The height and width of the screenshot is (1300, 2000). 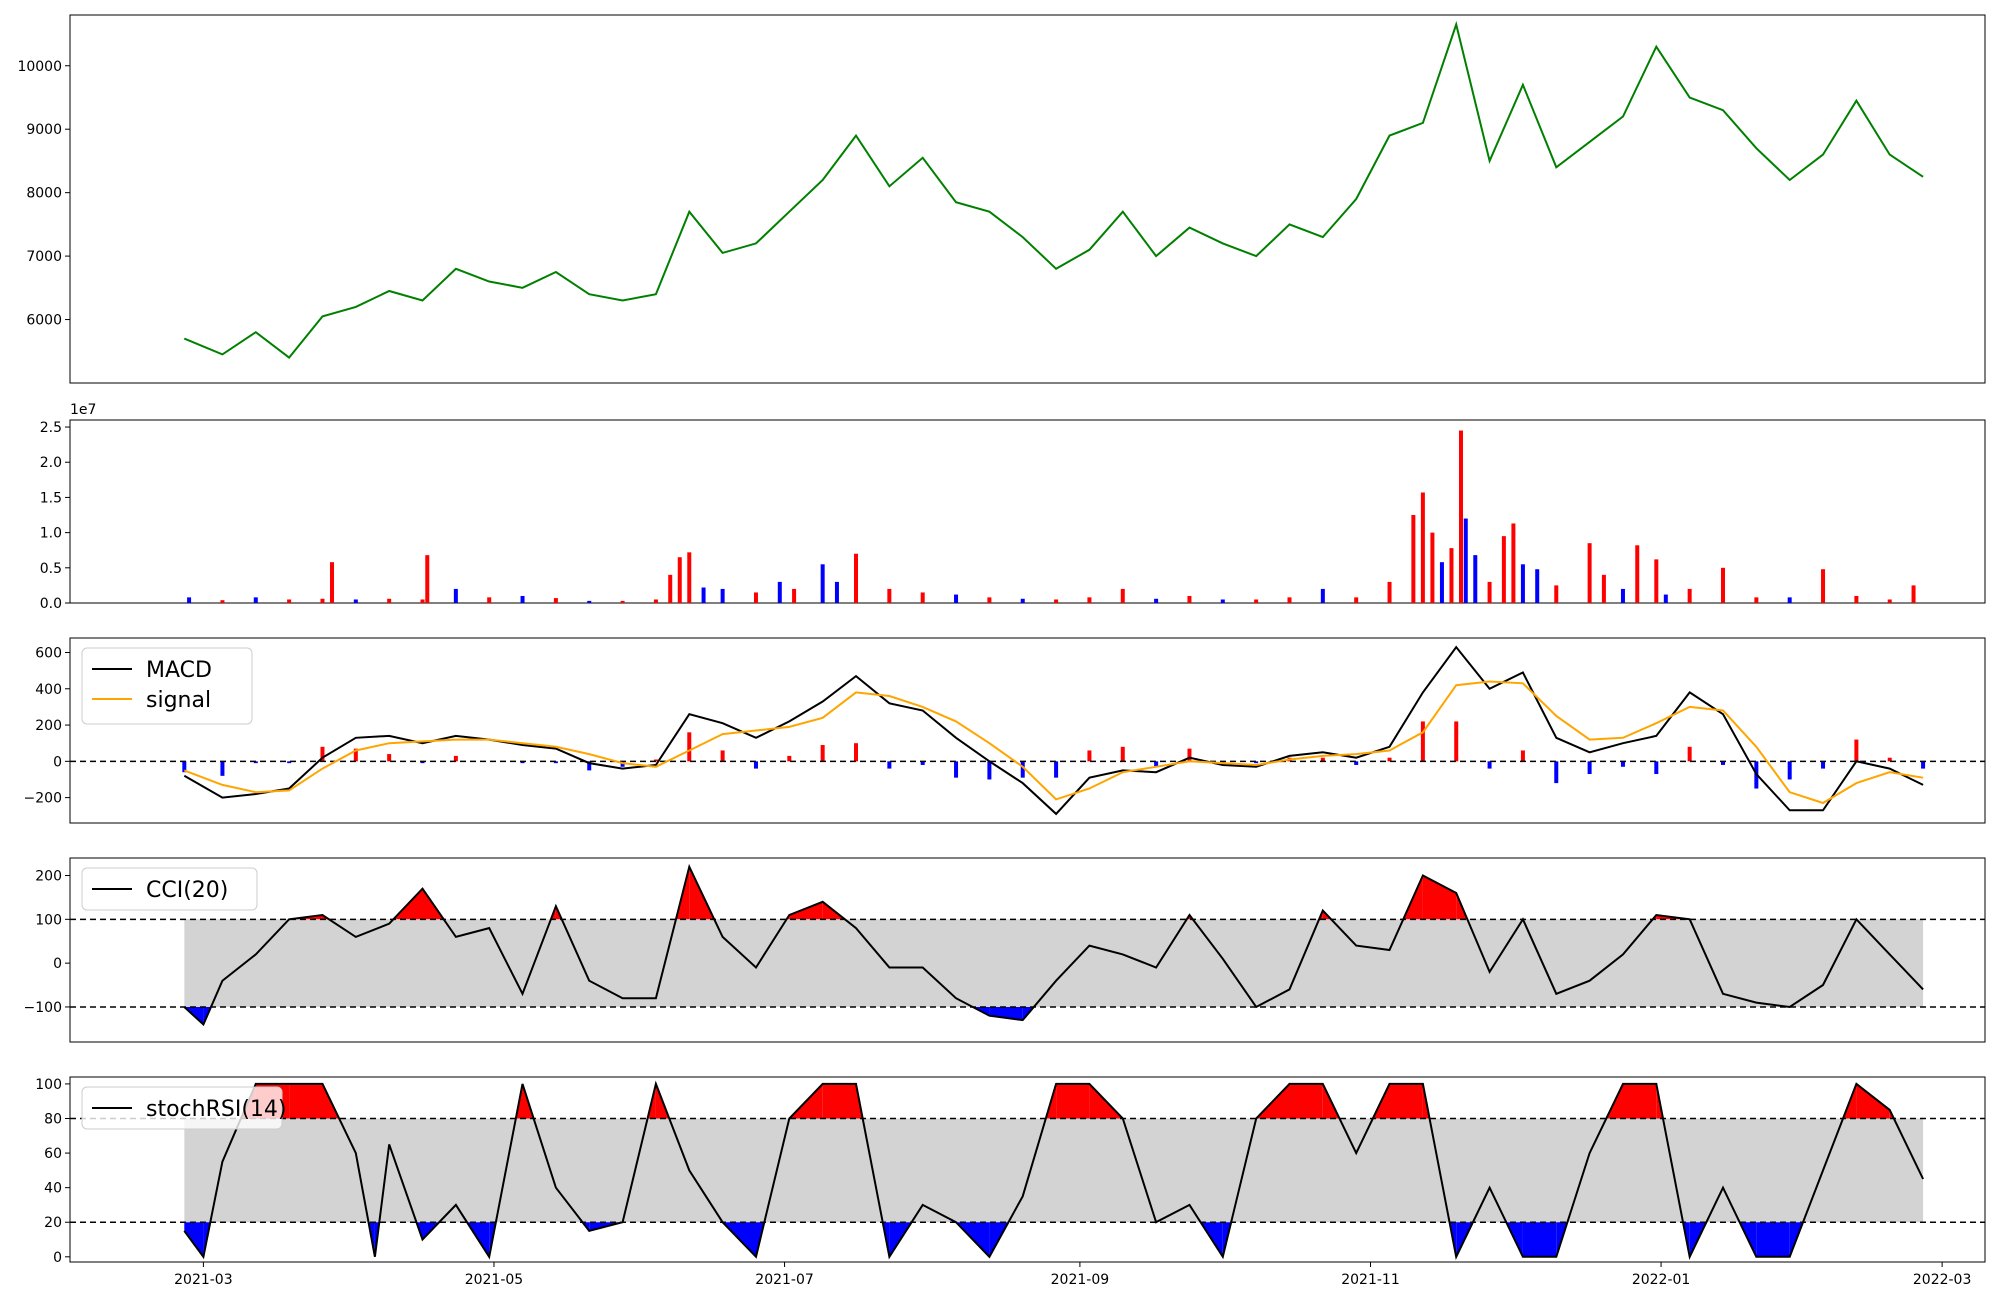 I want to click on stochrsi-axis-ytick-label: 100, so click(x=48, y=1085).